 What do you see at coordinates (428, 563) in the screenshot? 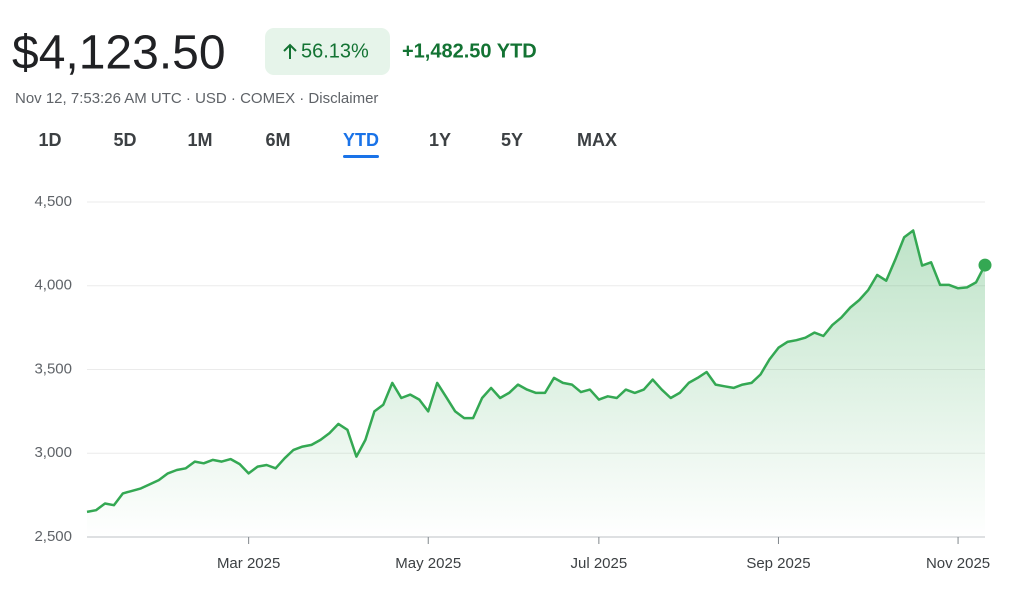
I see `x-tick-label: May 2025` at bounding box center [428, 563].